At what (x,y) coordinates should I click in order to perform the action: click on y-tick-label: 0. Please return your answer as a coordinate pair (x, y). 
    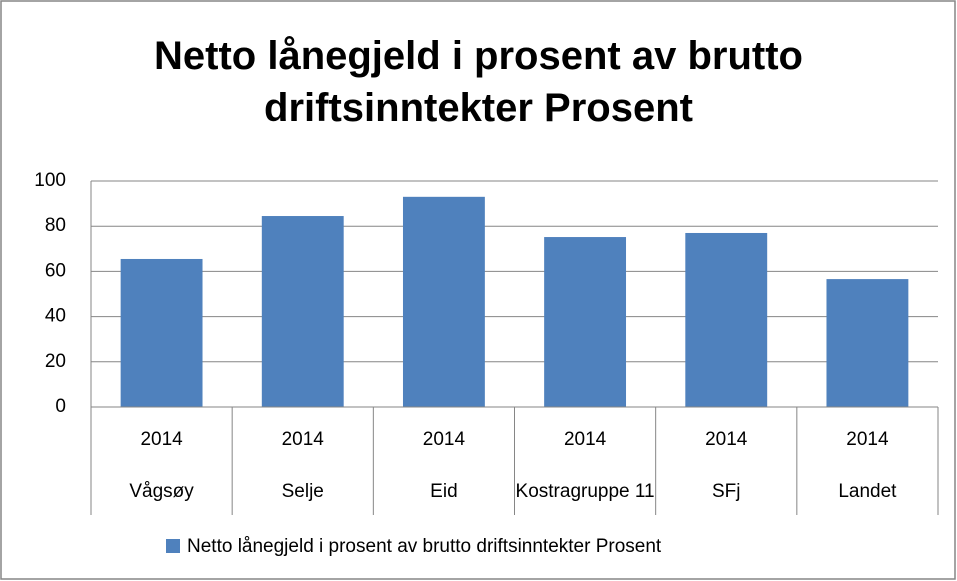
    Looking at the image, I should click on (60, 406).